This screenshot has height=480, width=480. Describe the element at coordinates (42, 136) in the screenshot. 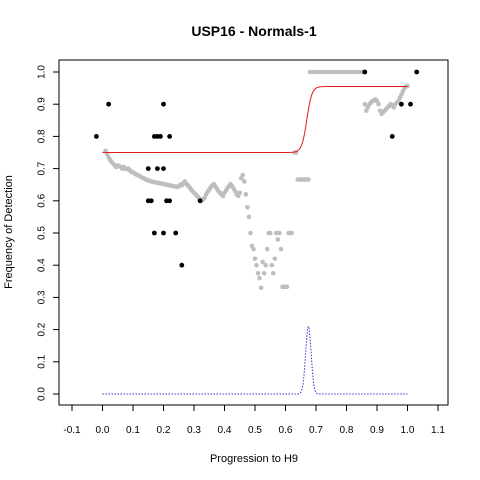

I see `y-tick-label: 0.8` at that location.